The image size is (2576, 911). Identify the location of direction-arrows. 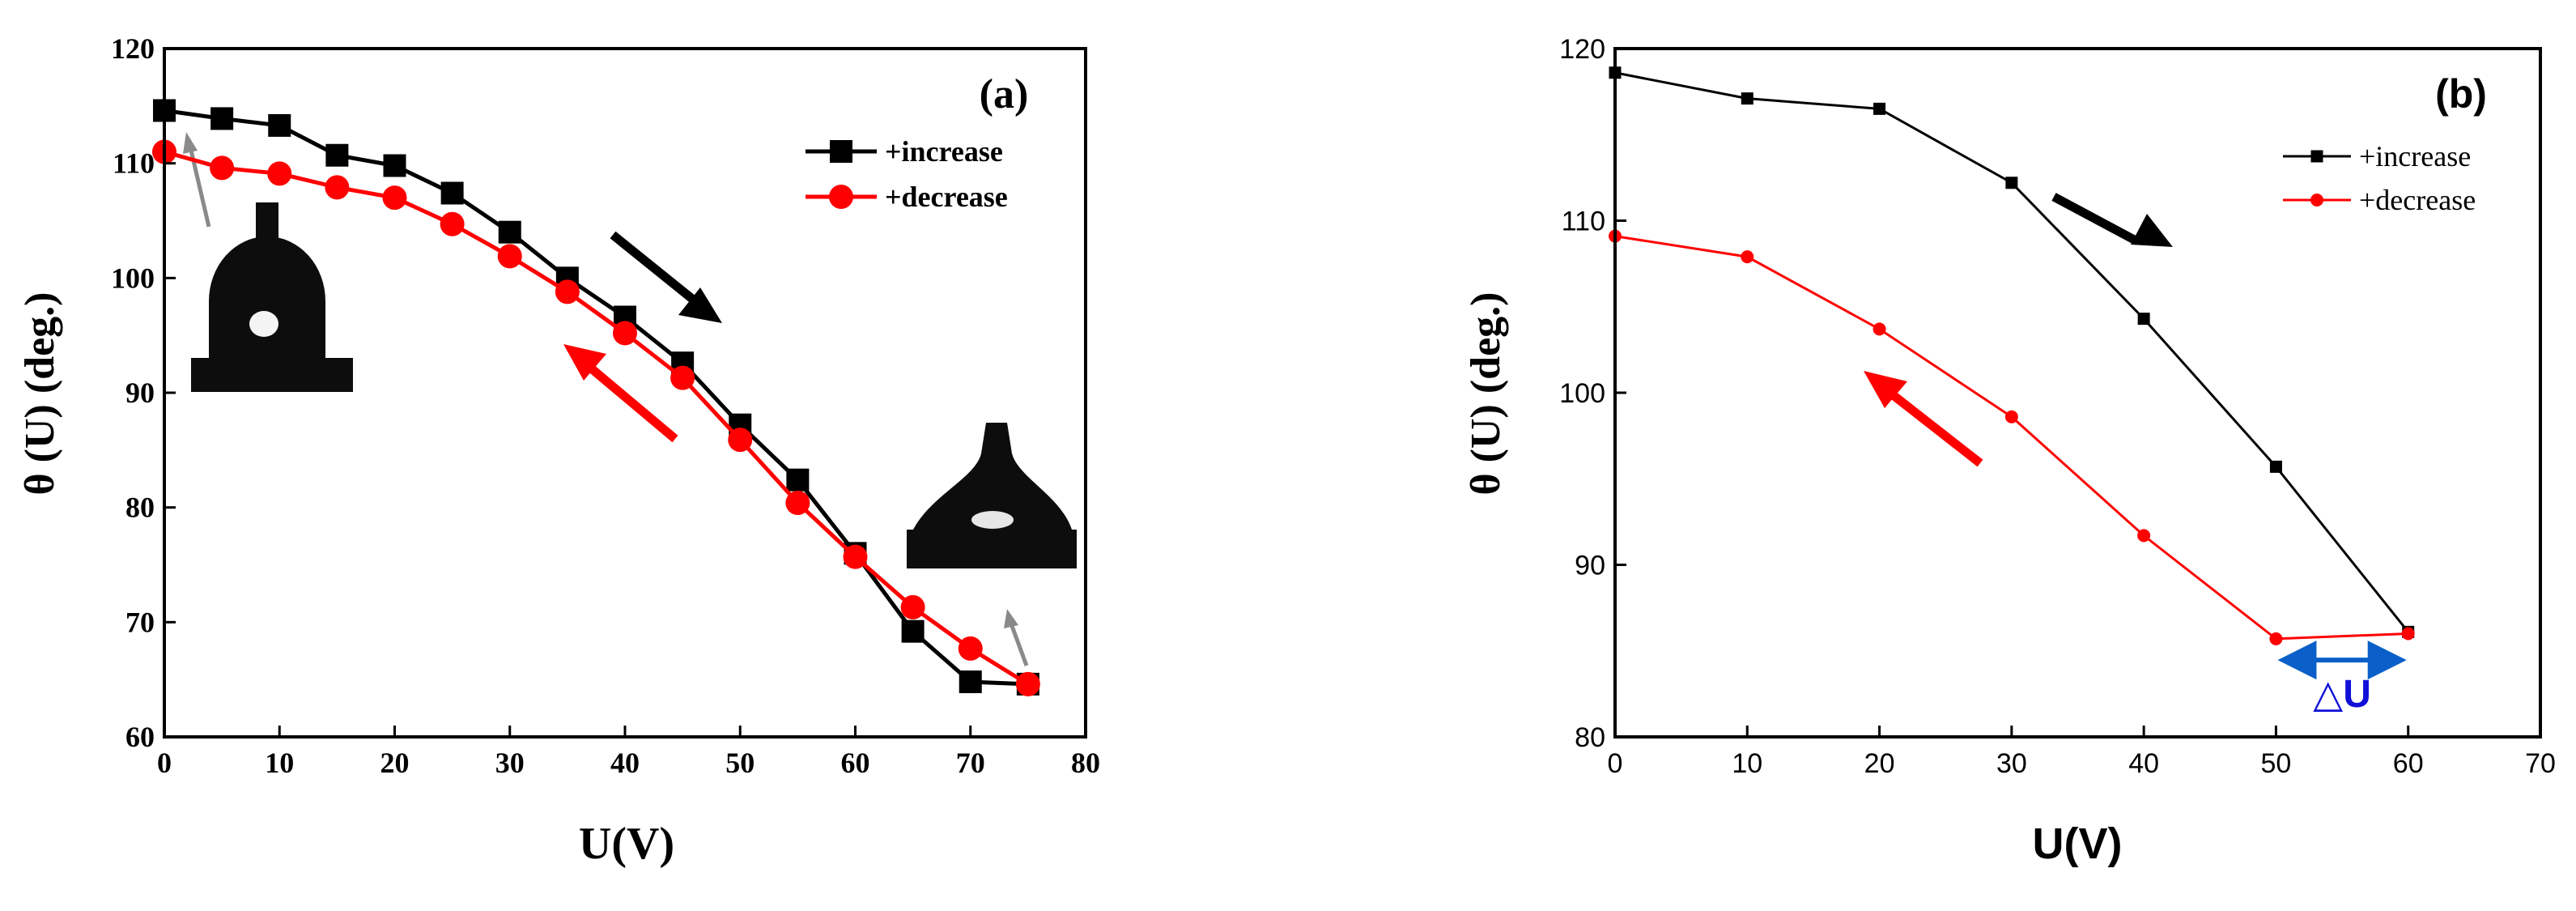
(2018, 330).